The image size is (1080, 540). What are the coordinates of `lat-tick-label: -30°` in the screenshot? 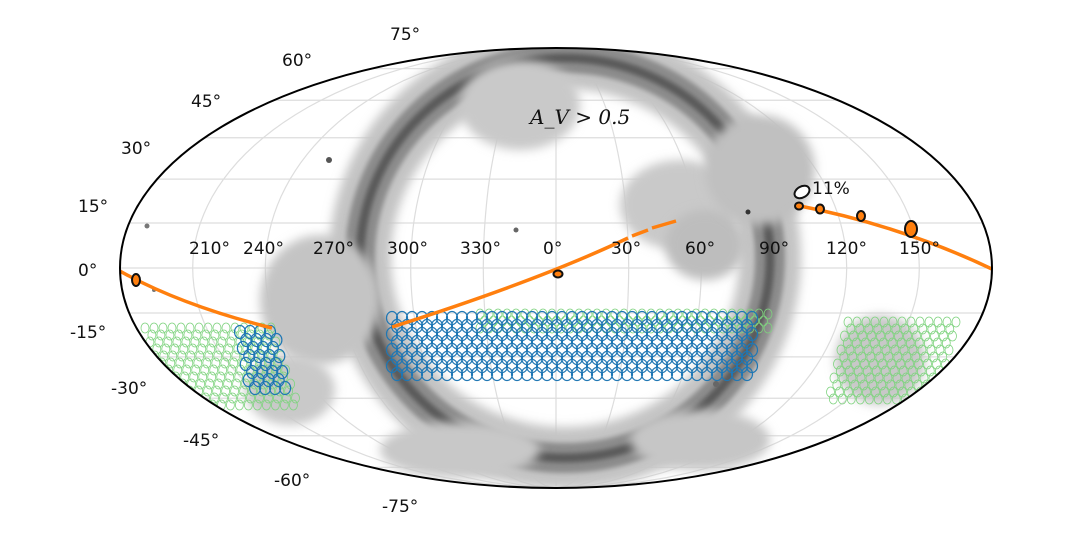 It's located at (129, 389).